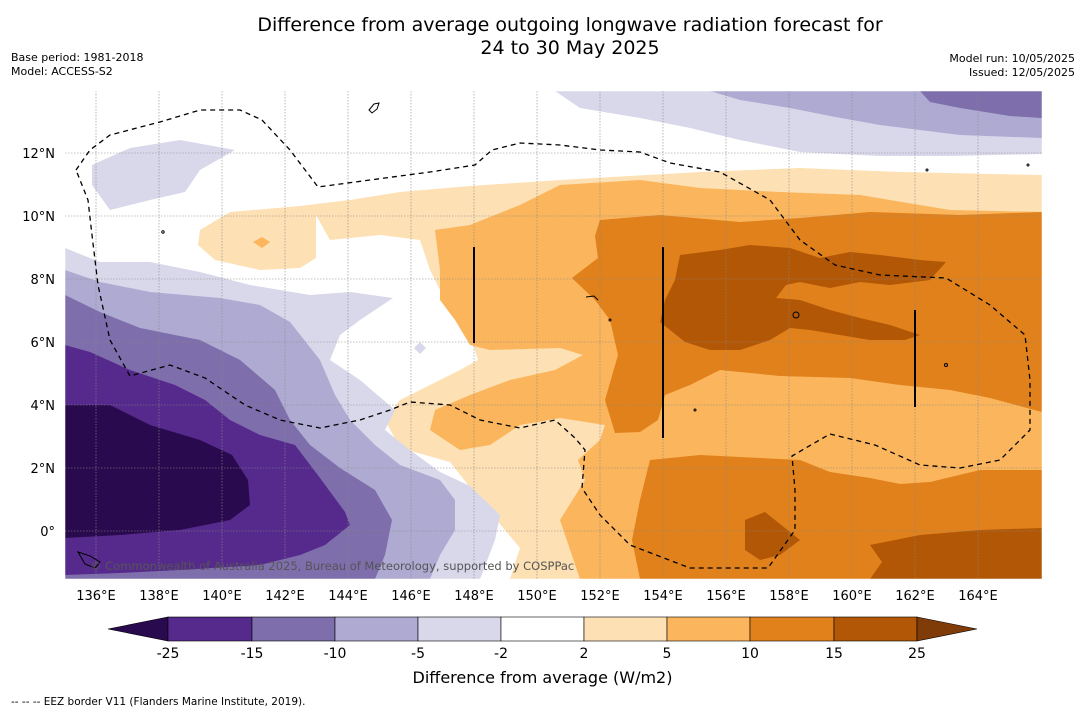  Describe the element at coordinates (222, 596) in the screenshot. I see `lon-tick: 140°E` at that location.